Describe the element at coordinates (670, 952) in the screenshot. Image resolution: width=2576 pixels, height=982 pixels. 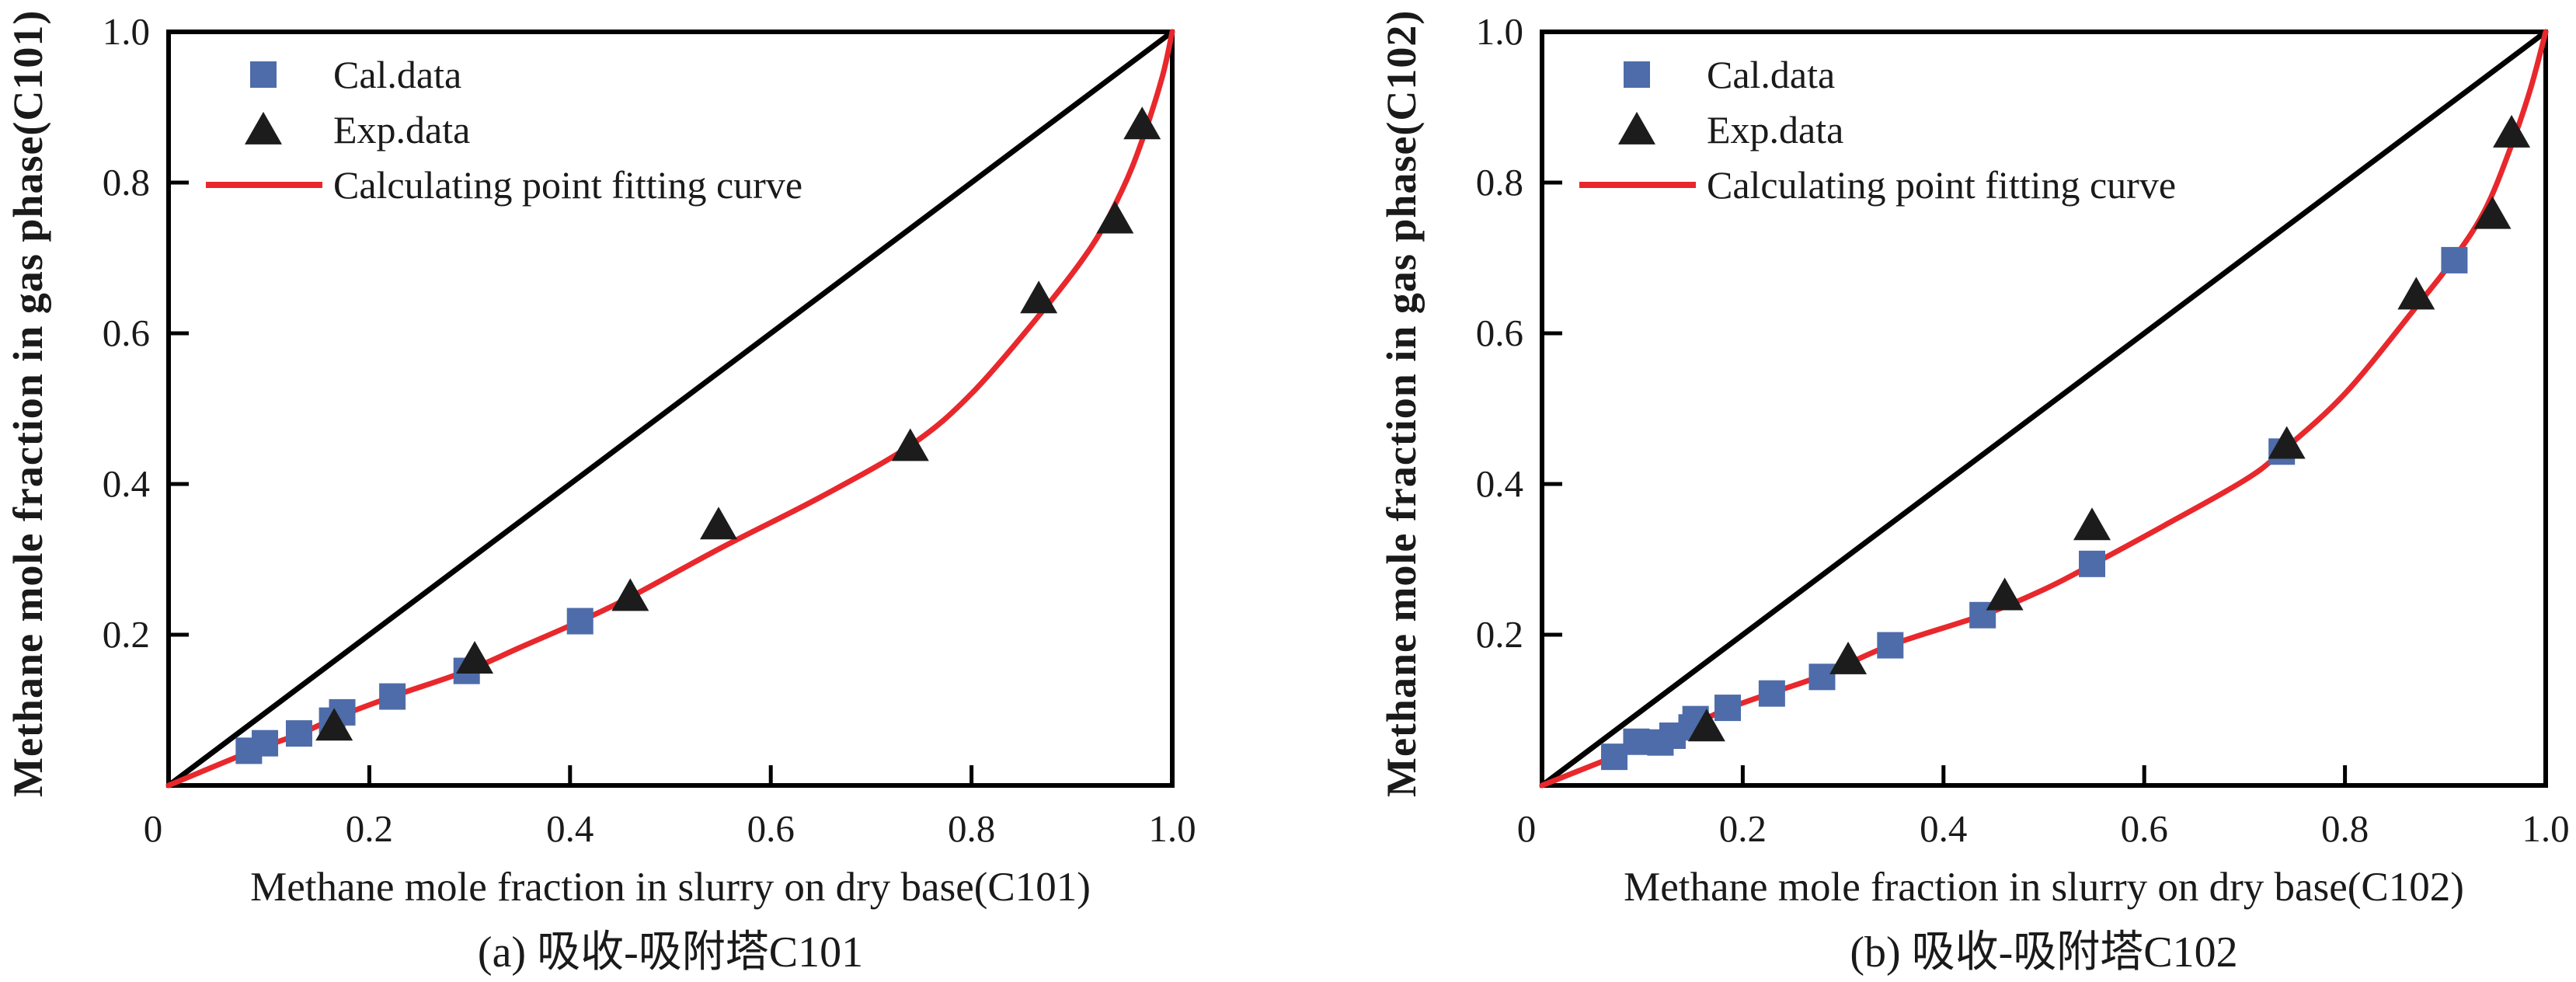
I see `caption-c101: (a) 吸收-吸附塔C101` at that location.